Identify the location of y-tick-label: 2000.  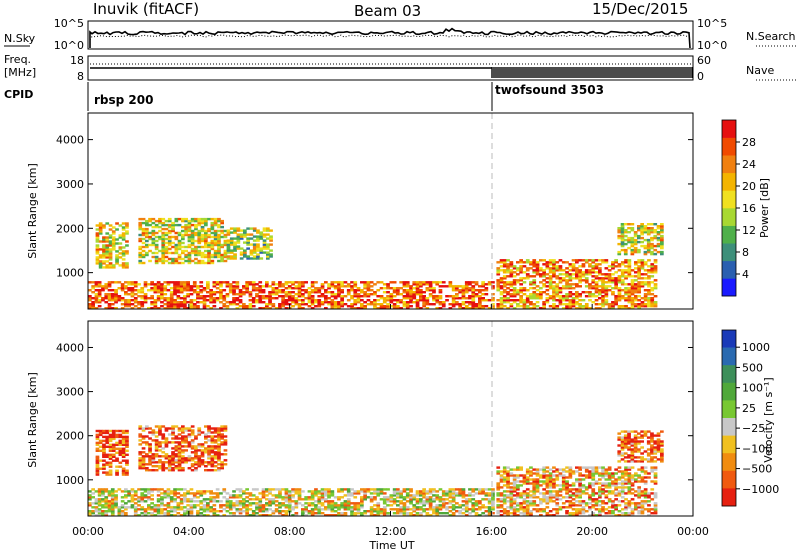
(70, 228).